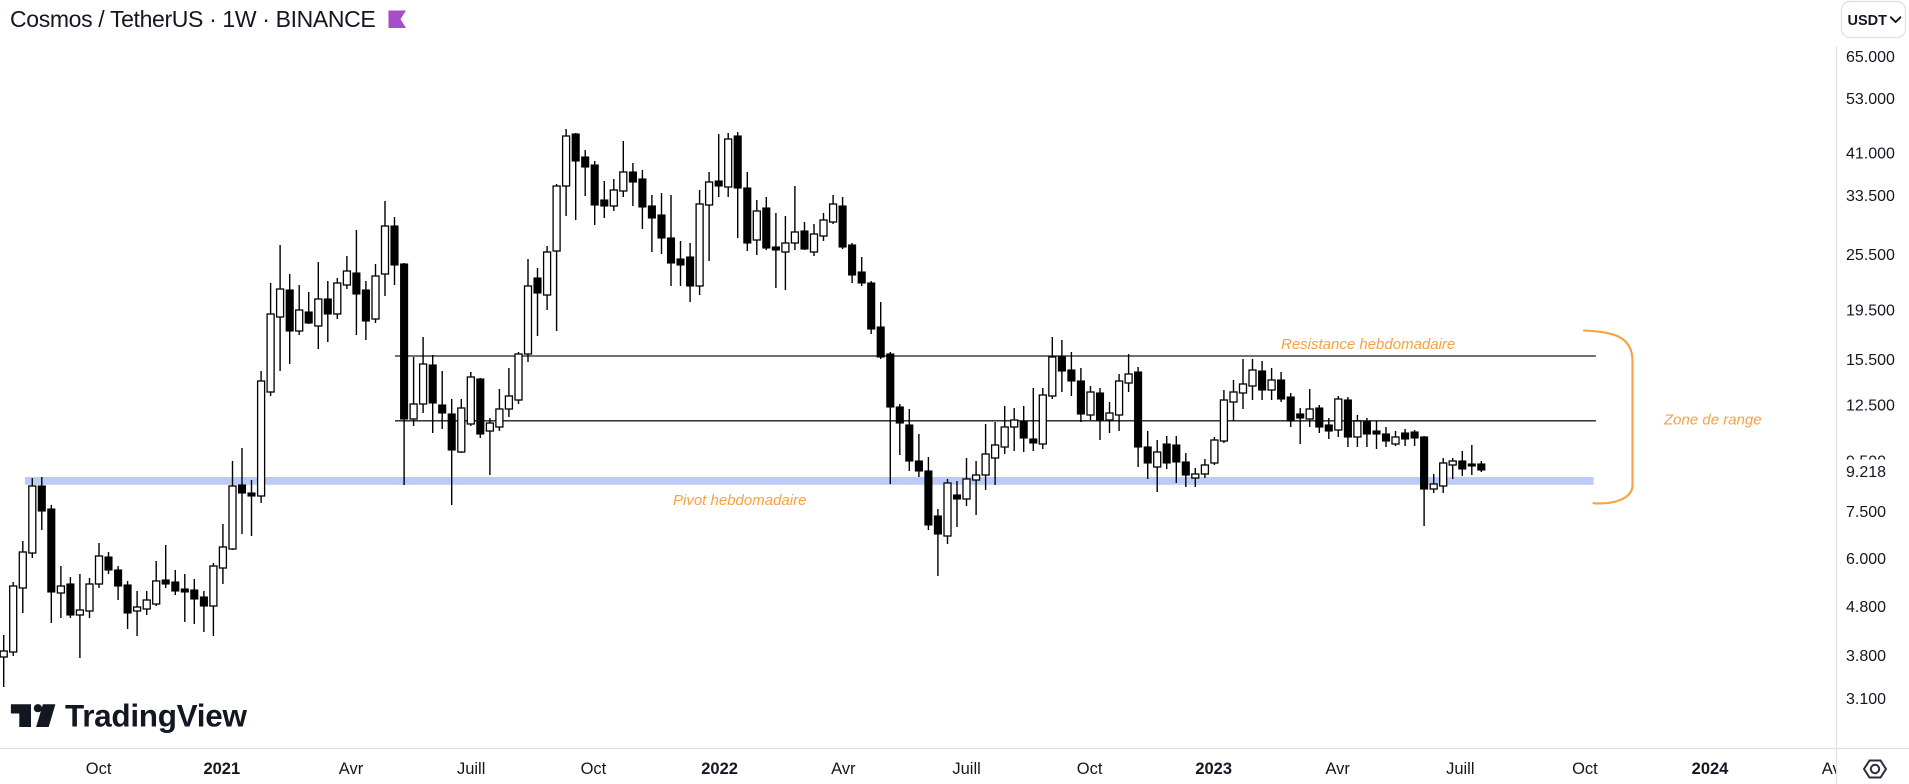 The height and width of the screenshot is (784, 1909). I want to click on svg-text: 2022, so click(719, 769).